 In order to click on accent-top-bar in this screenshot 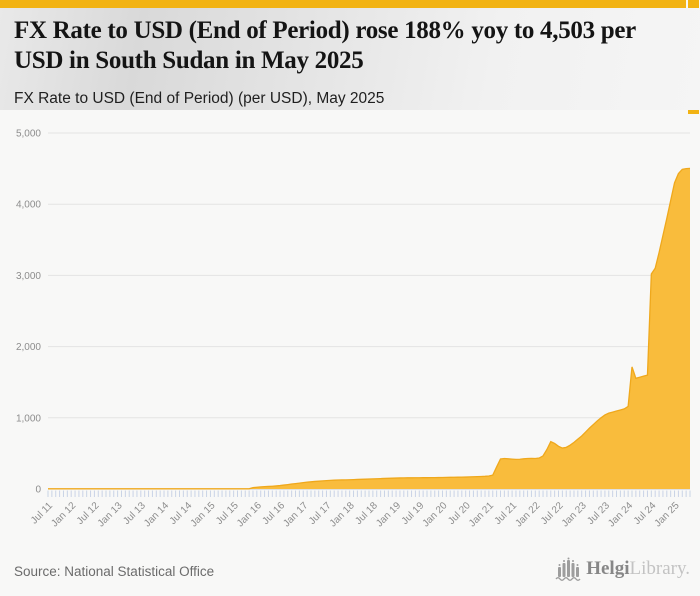, I will do `click(343, 4)`.